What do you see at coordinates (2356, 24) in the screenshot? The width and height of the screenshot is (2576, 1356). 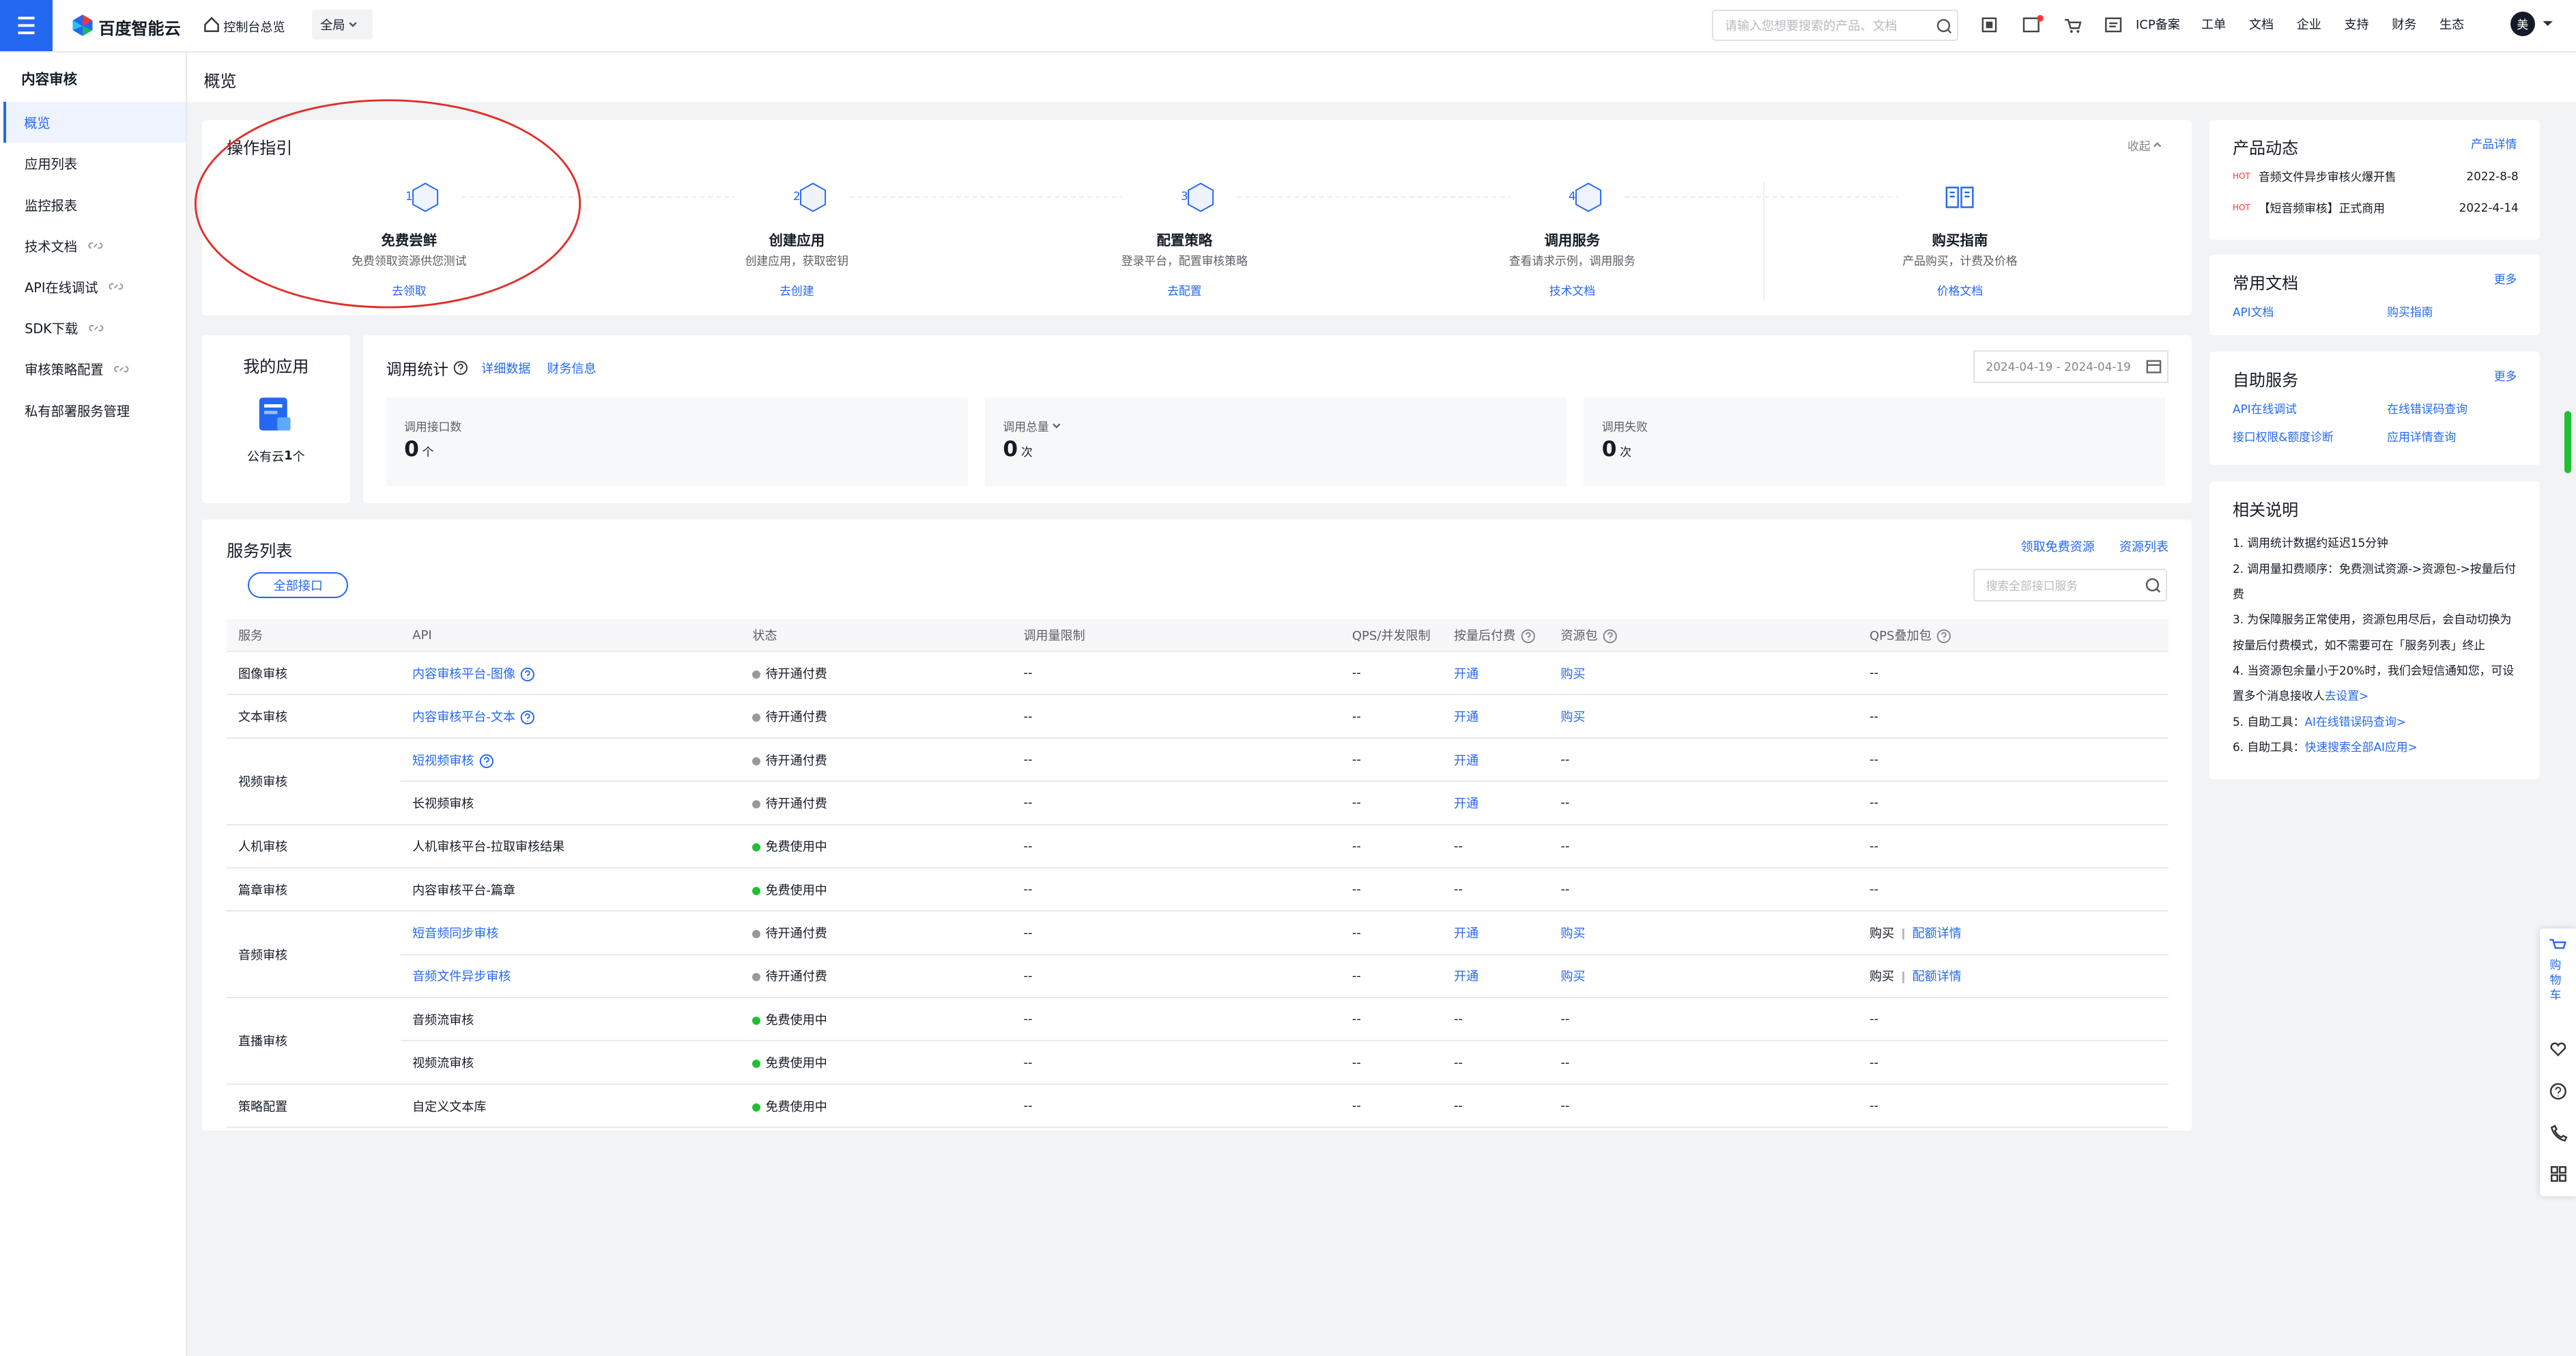 I see `top-link: 支持` at bounding box center [2356, 24].